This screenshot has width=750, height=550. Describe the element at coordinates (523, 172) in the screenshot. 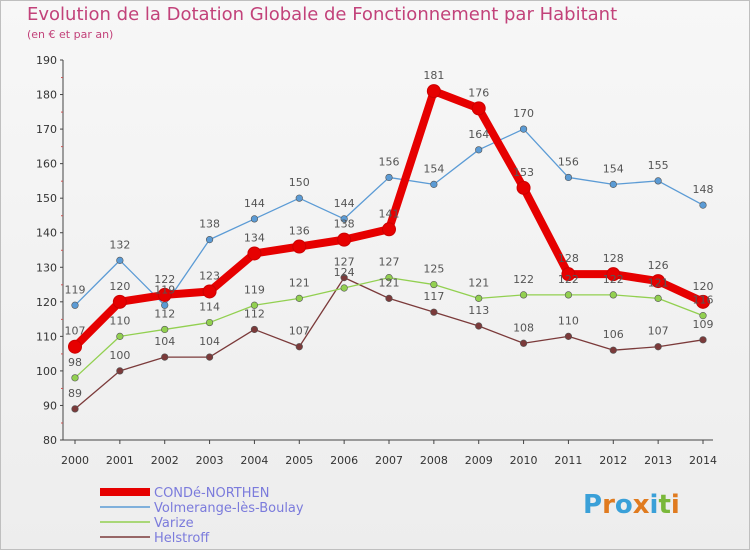

I see `data-label: 153` at that location.